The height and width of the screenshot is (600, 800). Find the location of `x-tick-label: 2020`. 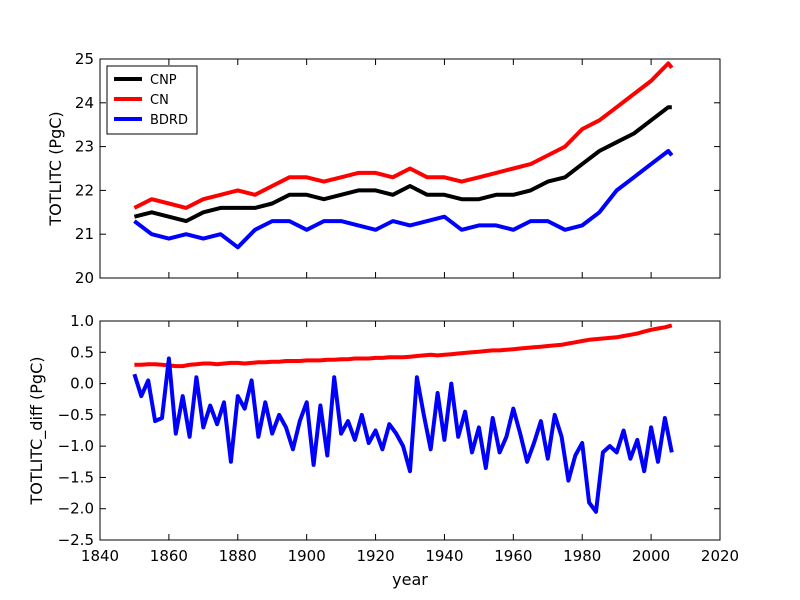

x-tick-label: 2020 is located at coordinates (720, 556).